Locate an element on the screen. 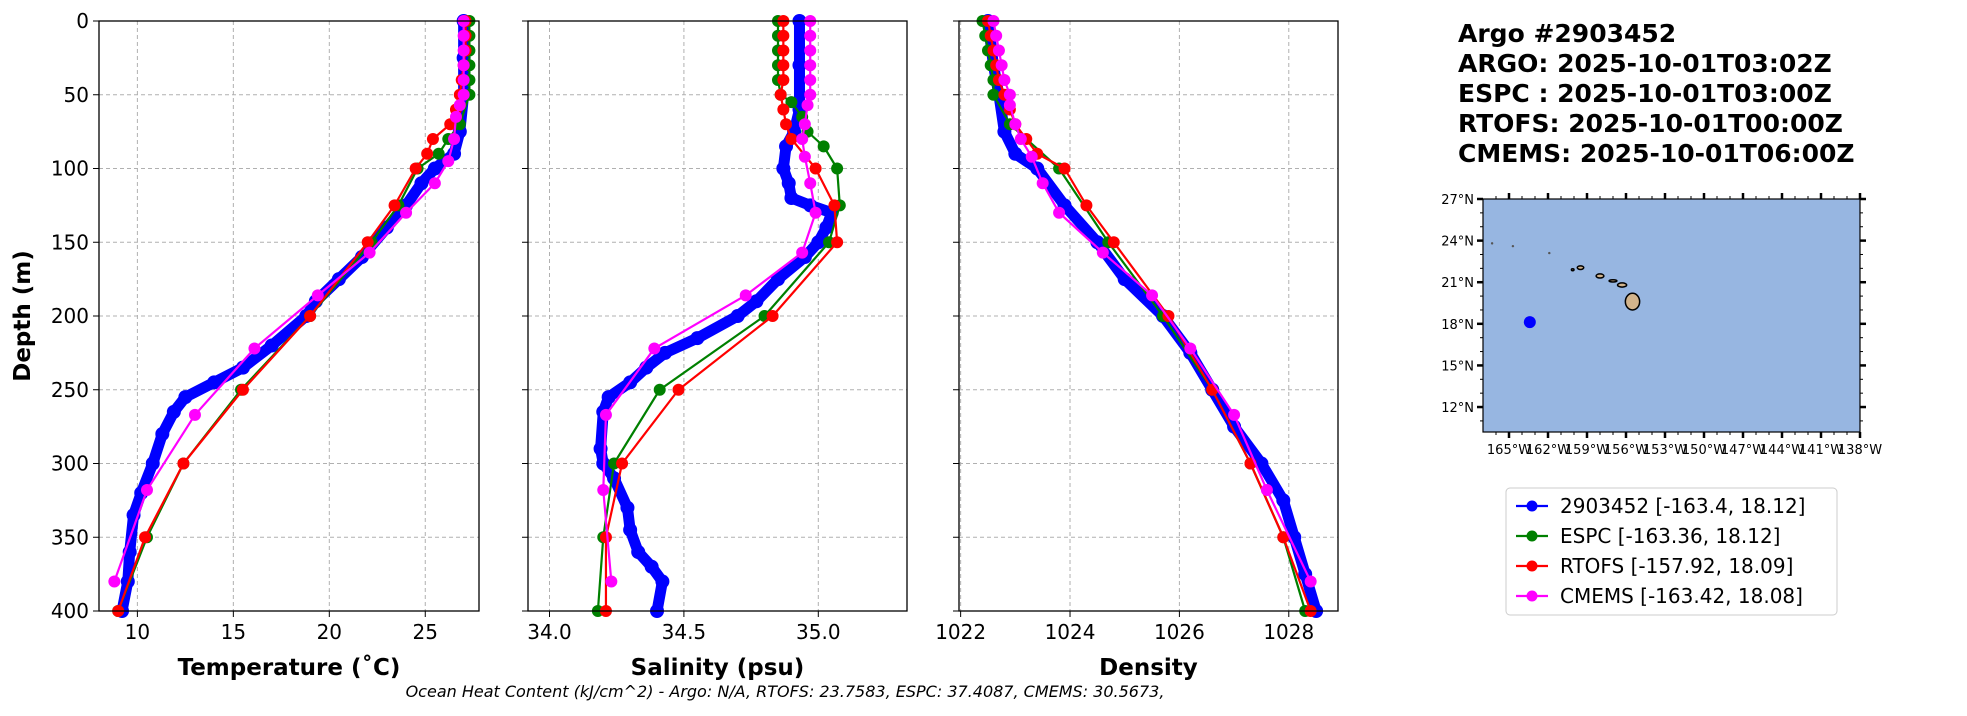 Image resolution: width=1967 pixels, height=716 pixels. y-axis-label: Depth (m) is located at coordinates (23, 316).